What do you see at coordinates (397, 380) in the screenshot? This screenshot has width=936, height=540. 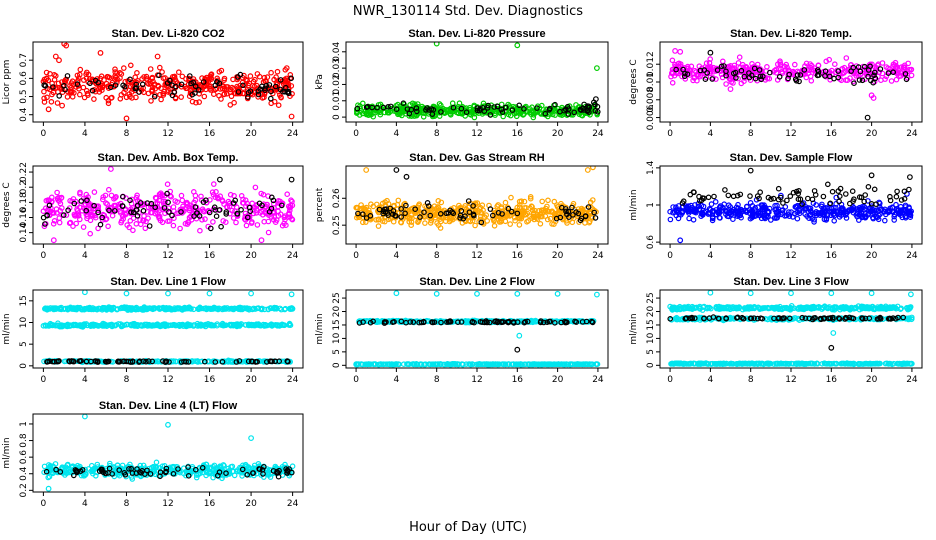 I see `x-tick-label: 4` at bounding box center [397, 380].